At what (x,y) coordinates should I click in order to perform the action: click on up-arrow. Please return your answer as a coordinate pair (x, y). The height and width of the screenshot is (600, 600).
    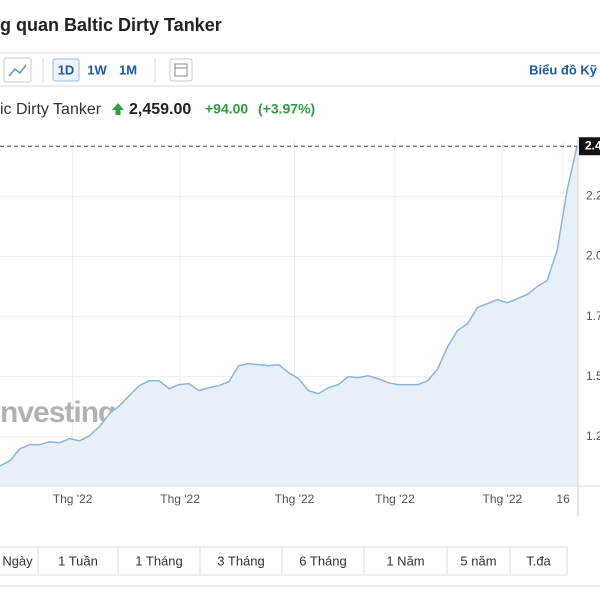
    Looking at the image, I should click on (118, 109).